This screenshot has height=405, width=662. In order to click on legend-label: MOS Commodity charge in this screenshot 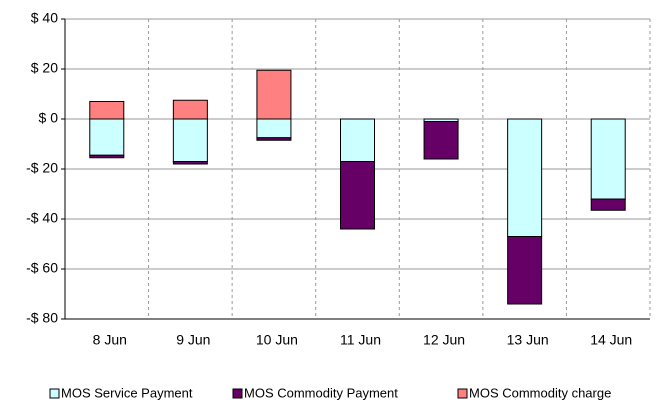, I will do `click(540, 392)`.